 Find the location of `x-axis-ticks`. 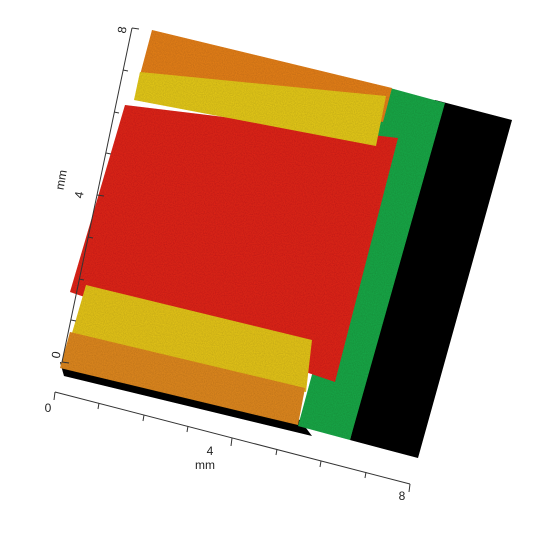

x-axis-ticks is located at coordinates (232, 442).